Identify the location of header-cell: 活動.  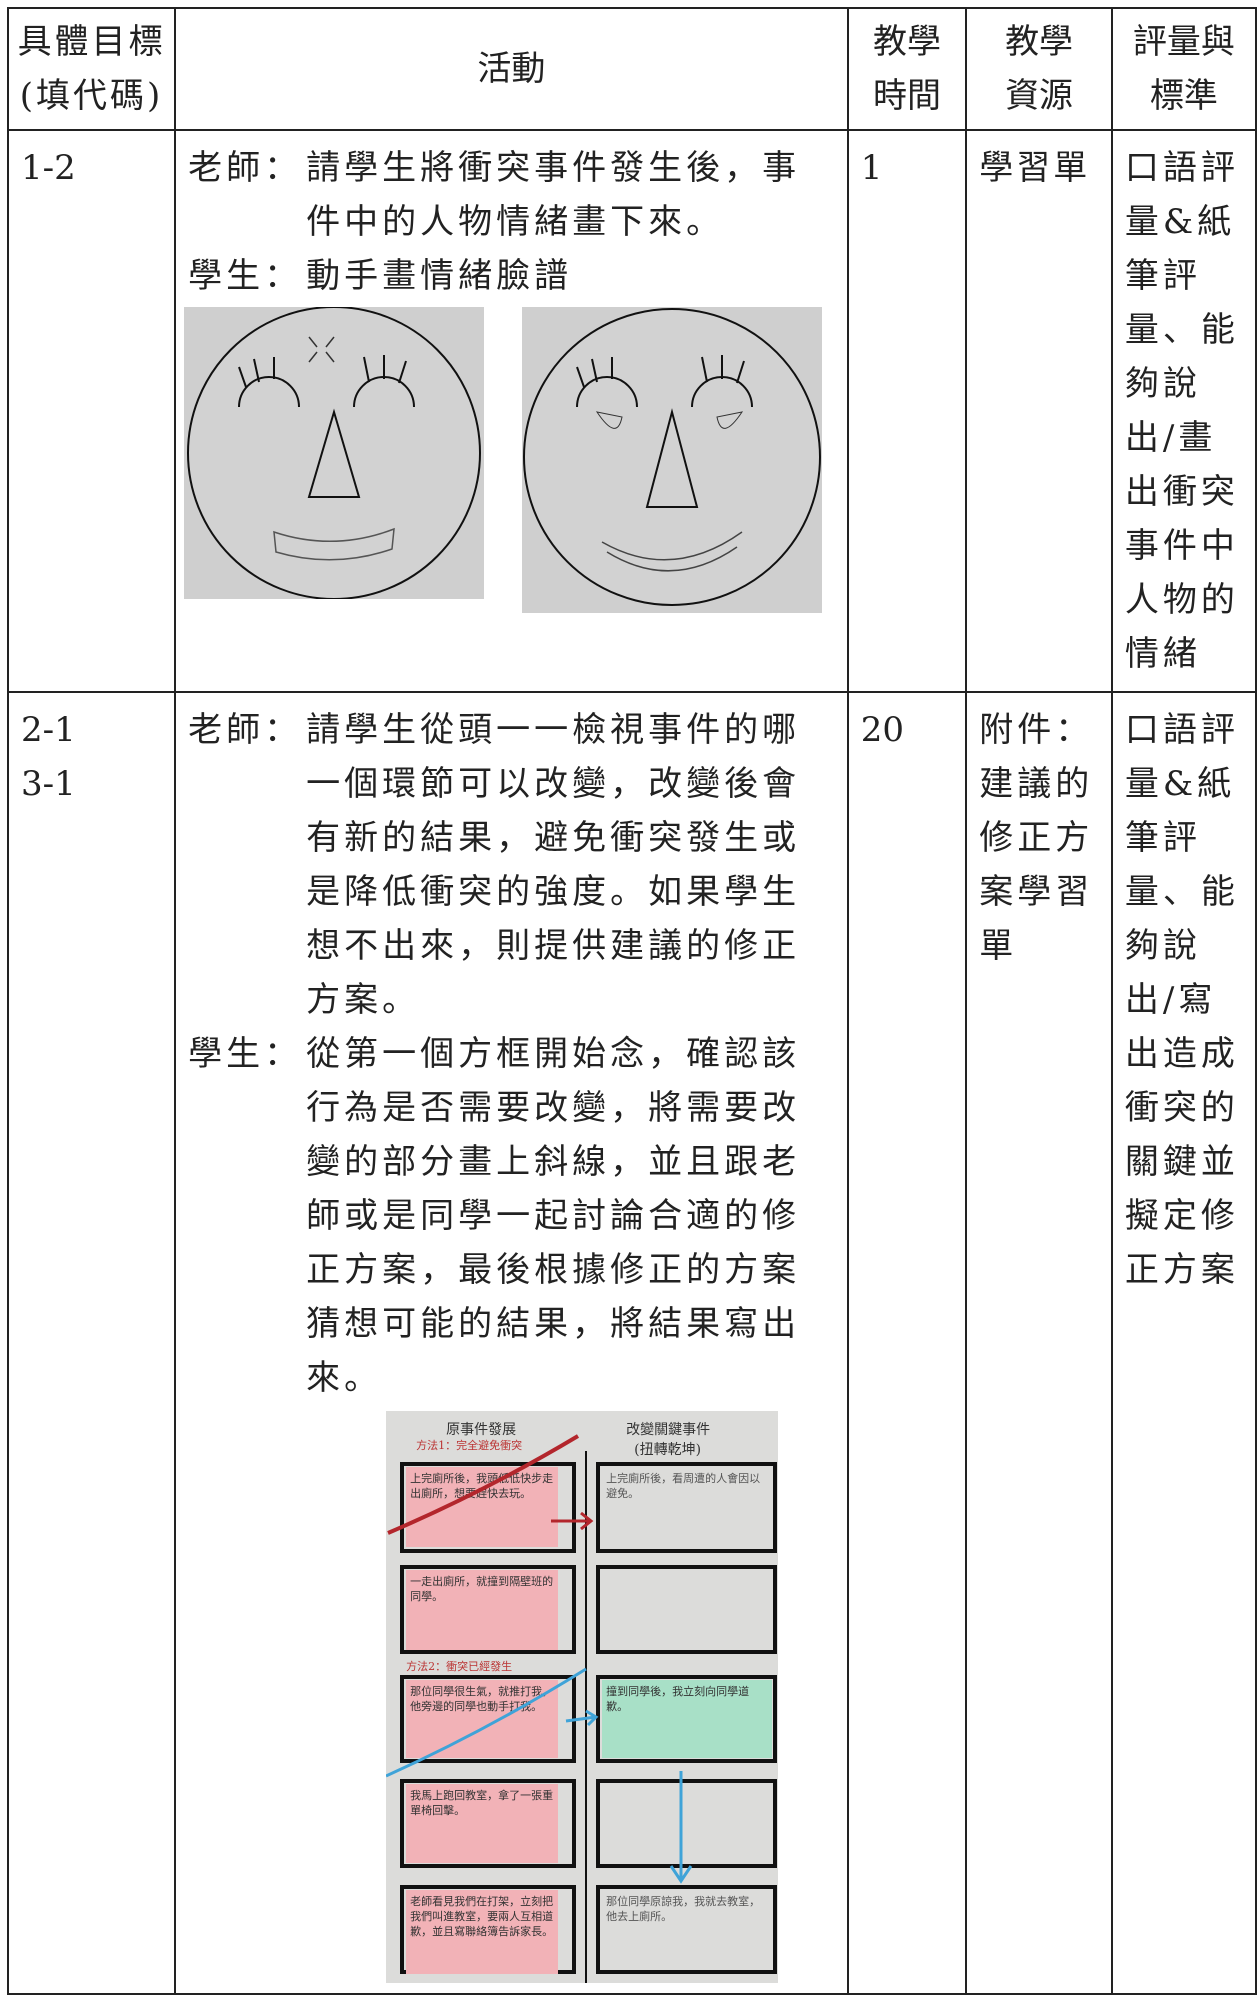
(511, 69).